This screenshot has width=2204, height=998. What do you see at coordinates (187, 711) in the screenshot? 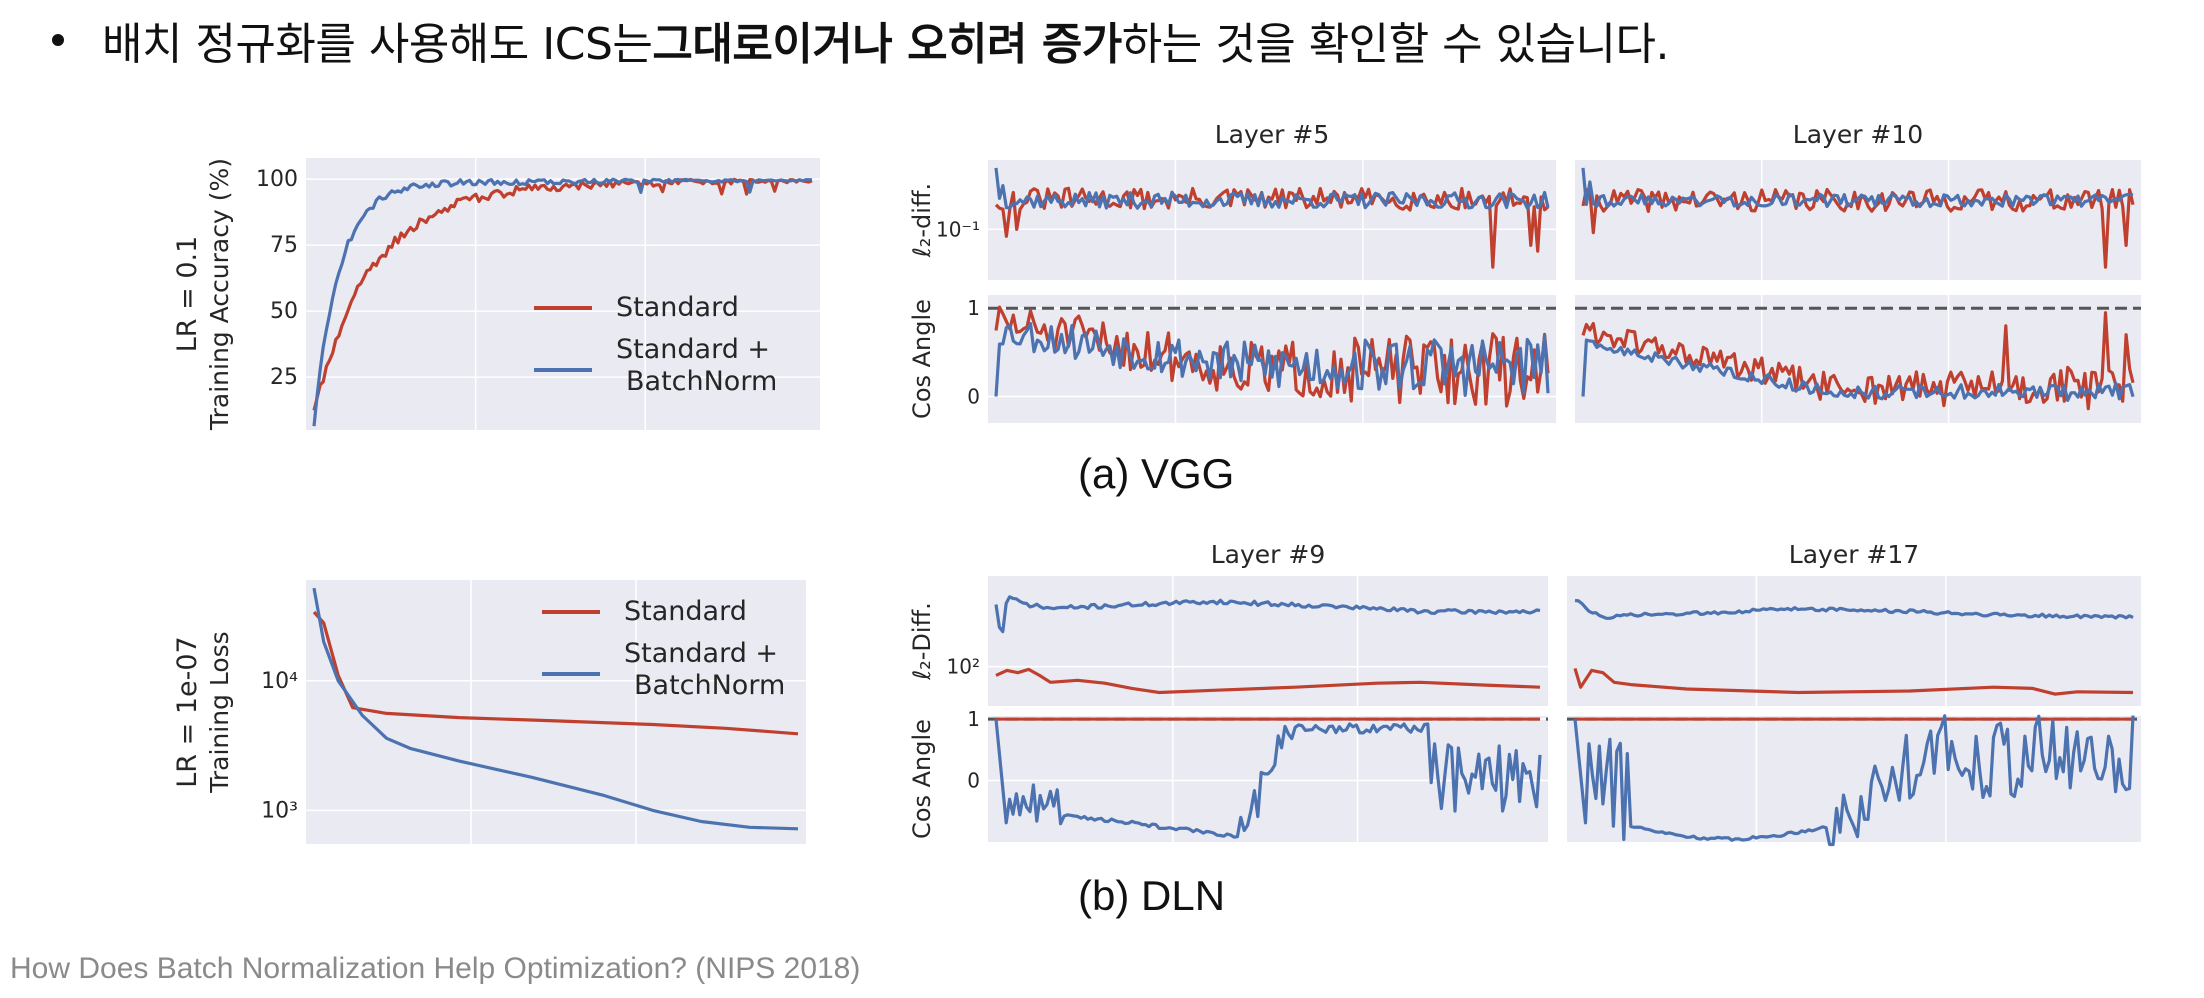
I see `row-label: LR = 1e-07` at bounding box center [187, 711].